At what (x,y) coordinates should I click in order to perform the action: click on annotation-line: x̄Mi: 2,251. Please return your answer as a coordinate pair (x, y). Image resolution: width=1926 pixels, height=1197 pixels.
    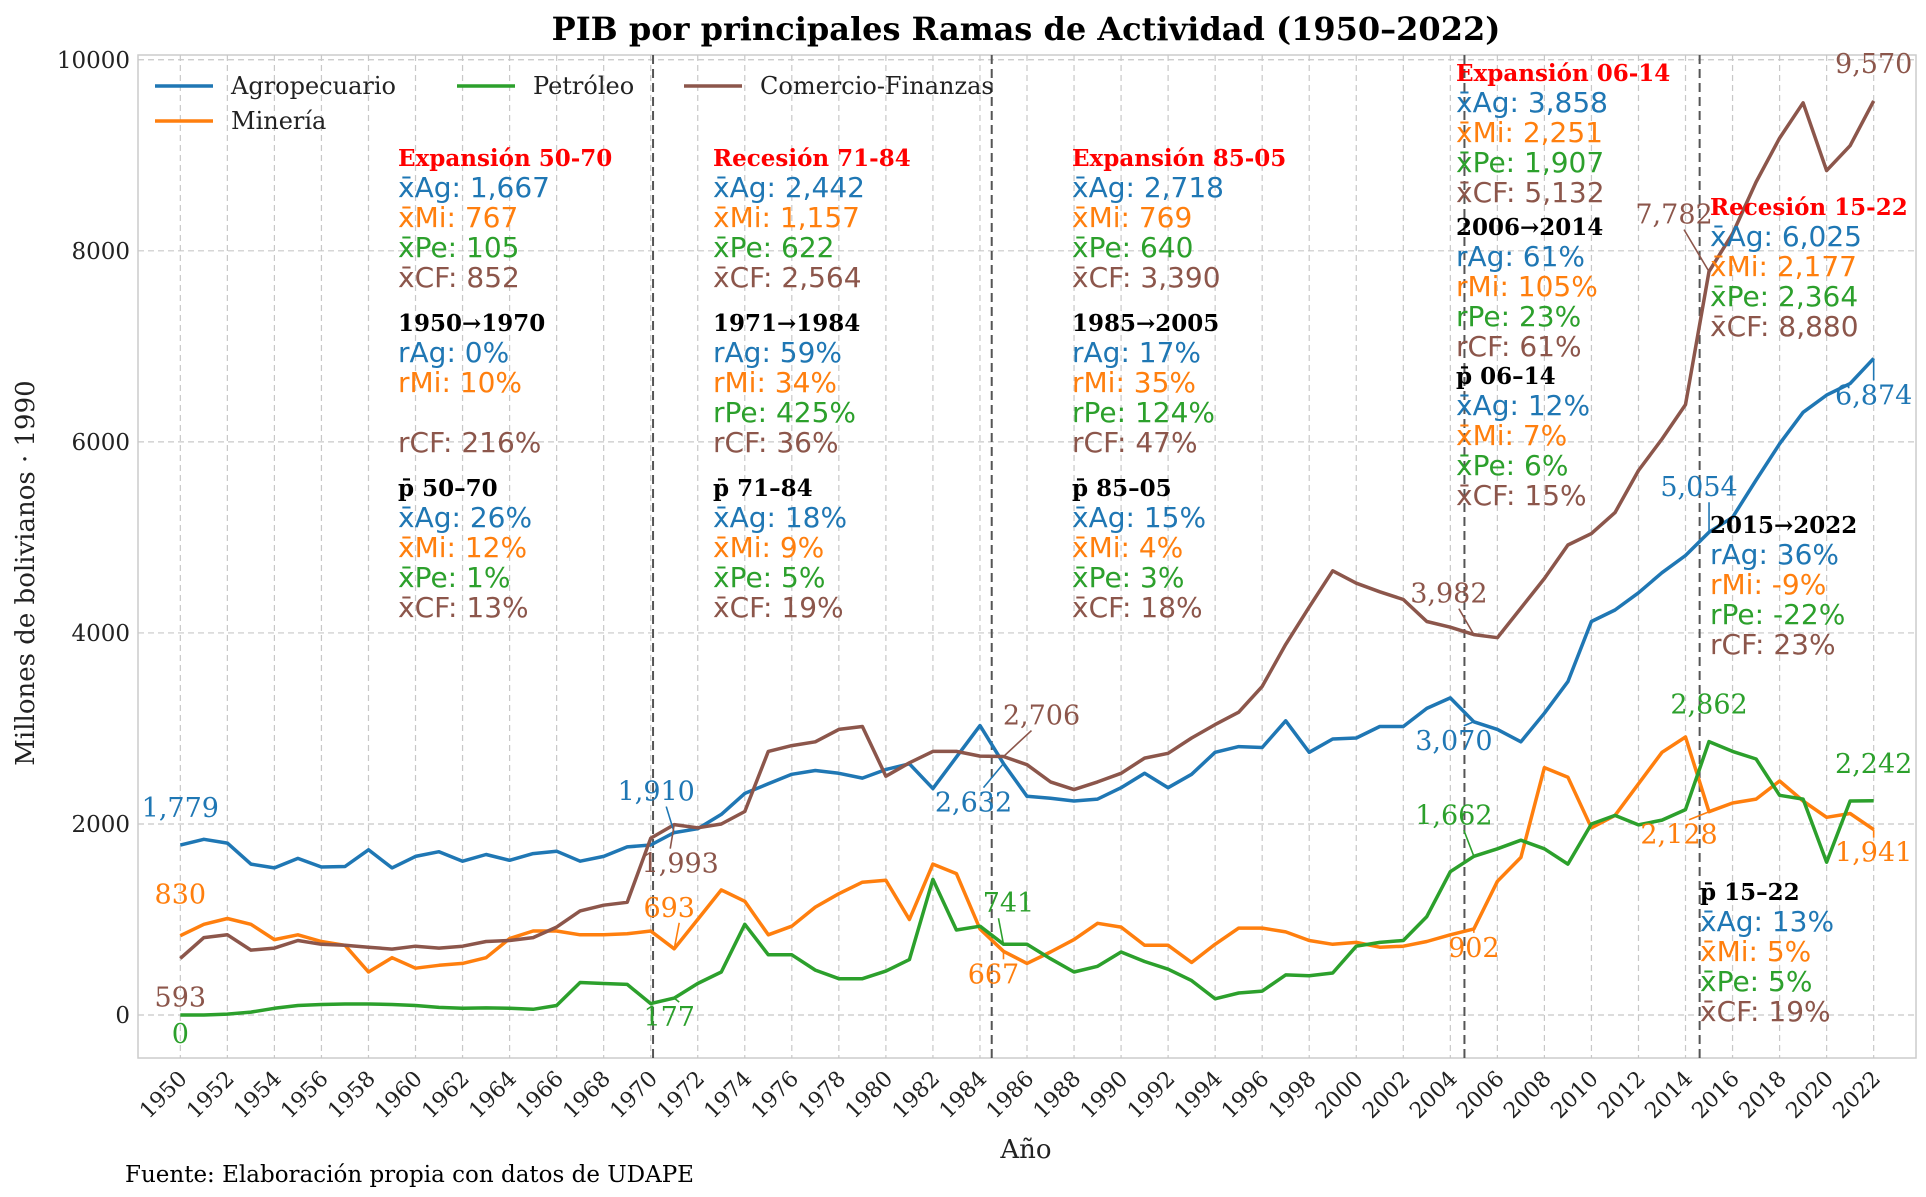
    Looking at the image, I should click on (1529, 132).